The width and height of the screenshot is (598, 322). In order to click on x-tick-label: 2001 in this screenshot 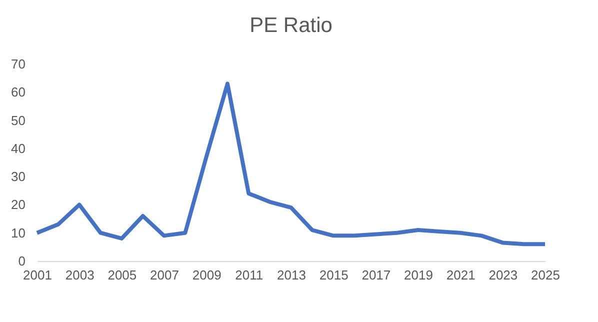, I will do `click(37, 275)`.